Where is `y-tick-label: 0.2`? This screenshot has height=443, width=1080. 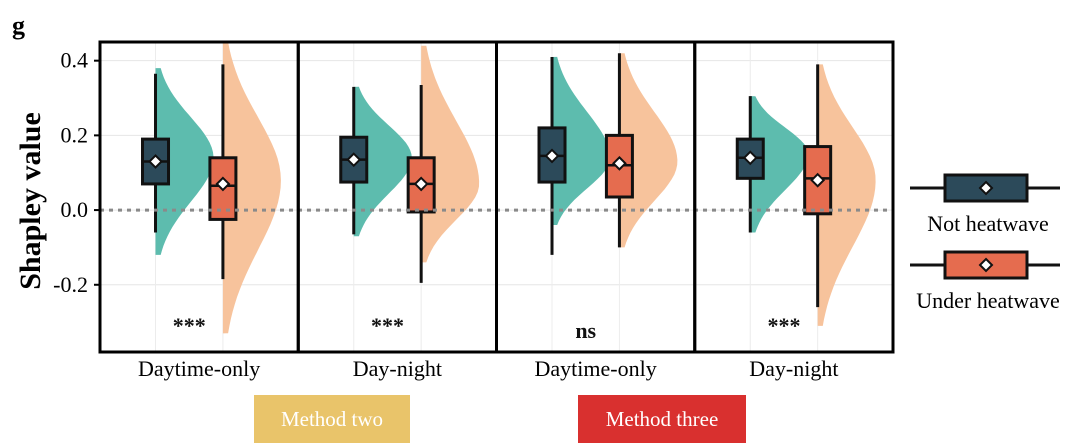 y-tick-label: 0.2 is located at coordinates (75, 134).